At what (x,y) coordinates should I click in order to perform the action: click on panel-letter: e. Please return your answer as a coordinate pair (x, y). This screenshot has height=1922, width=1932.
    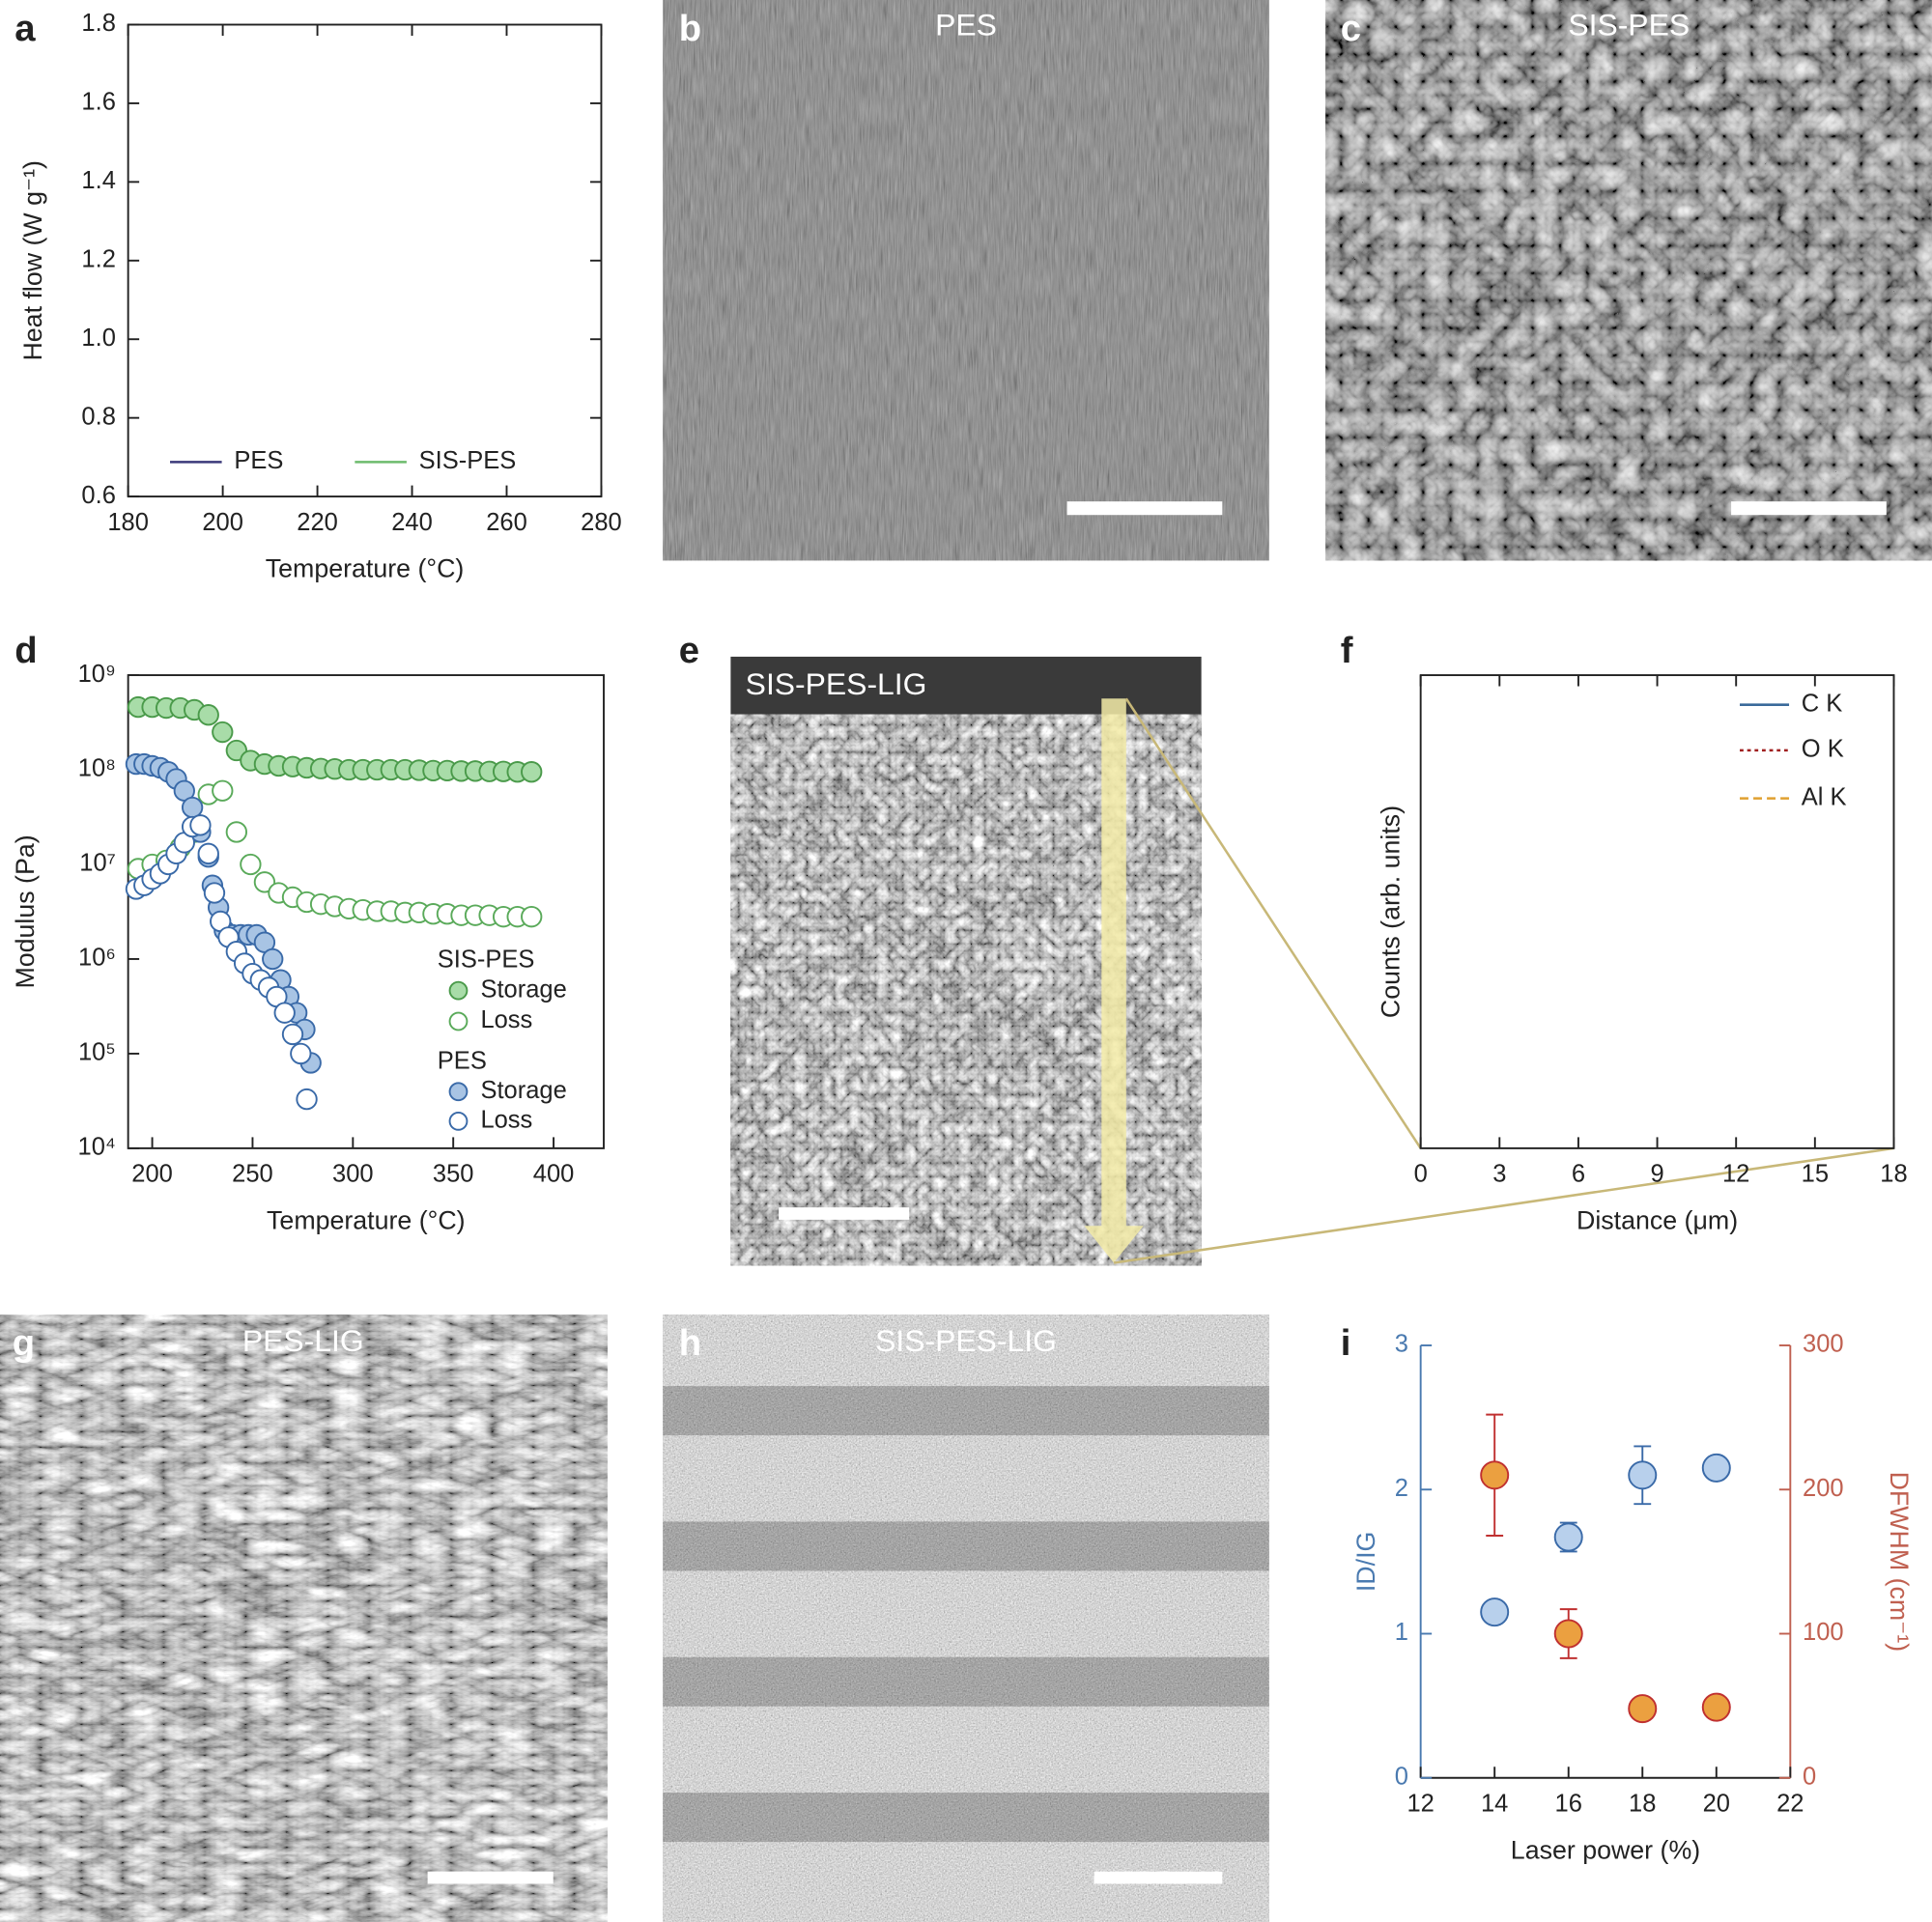
    Looking at the image, I should click on (689, 650).